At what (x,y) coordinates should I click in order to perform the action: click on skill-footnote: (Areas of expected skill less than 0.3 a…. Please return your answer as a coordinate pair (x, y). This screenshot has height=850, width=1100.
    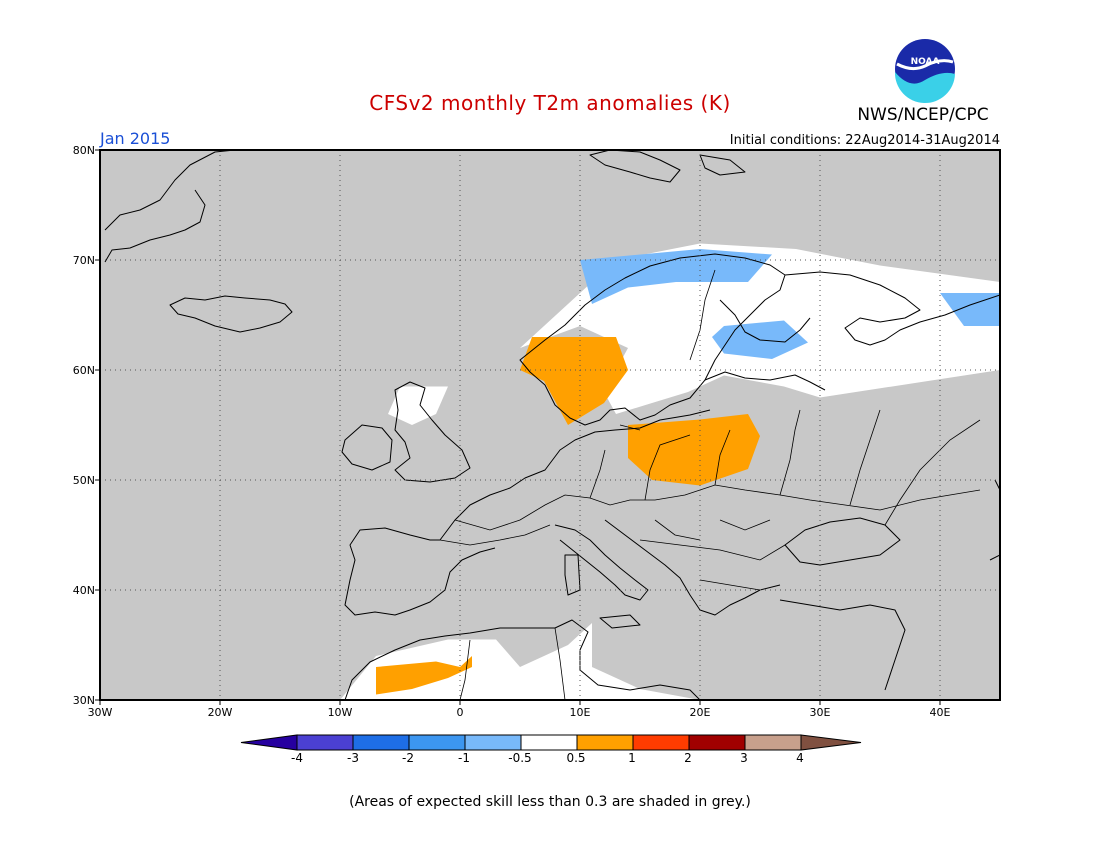
    Looking at the image, I should click on (550, 802).